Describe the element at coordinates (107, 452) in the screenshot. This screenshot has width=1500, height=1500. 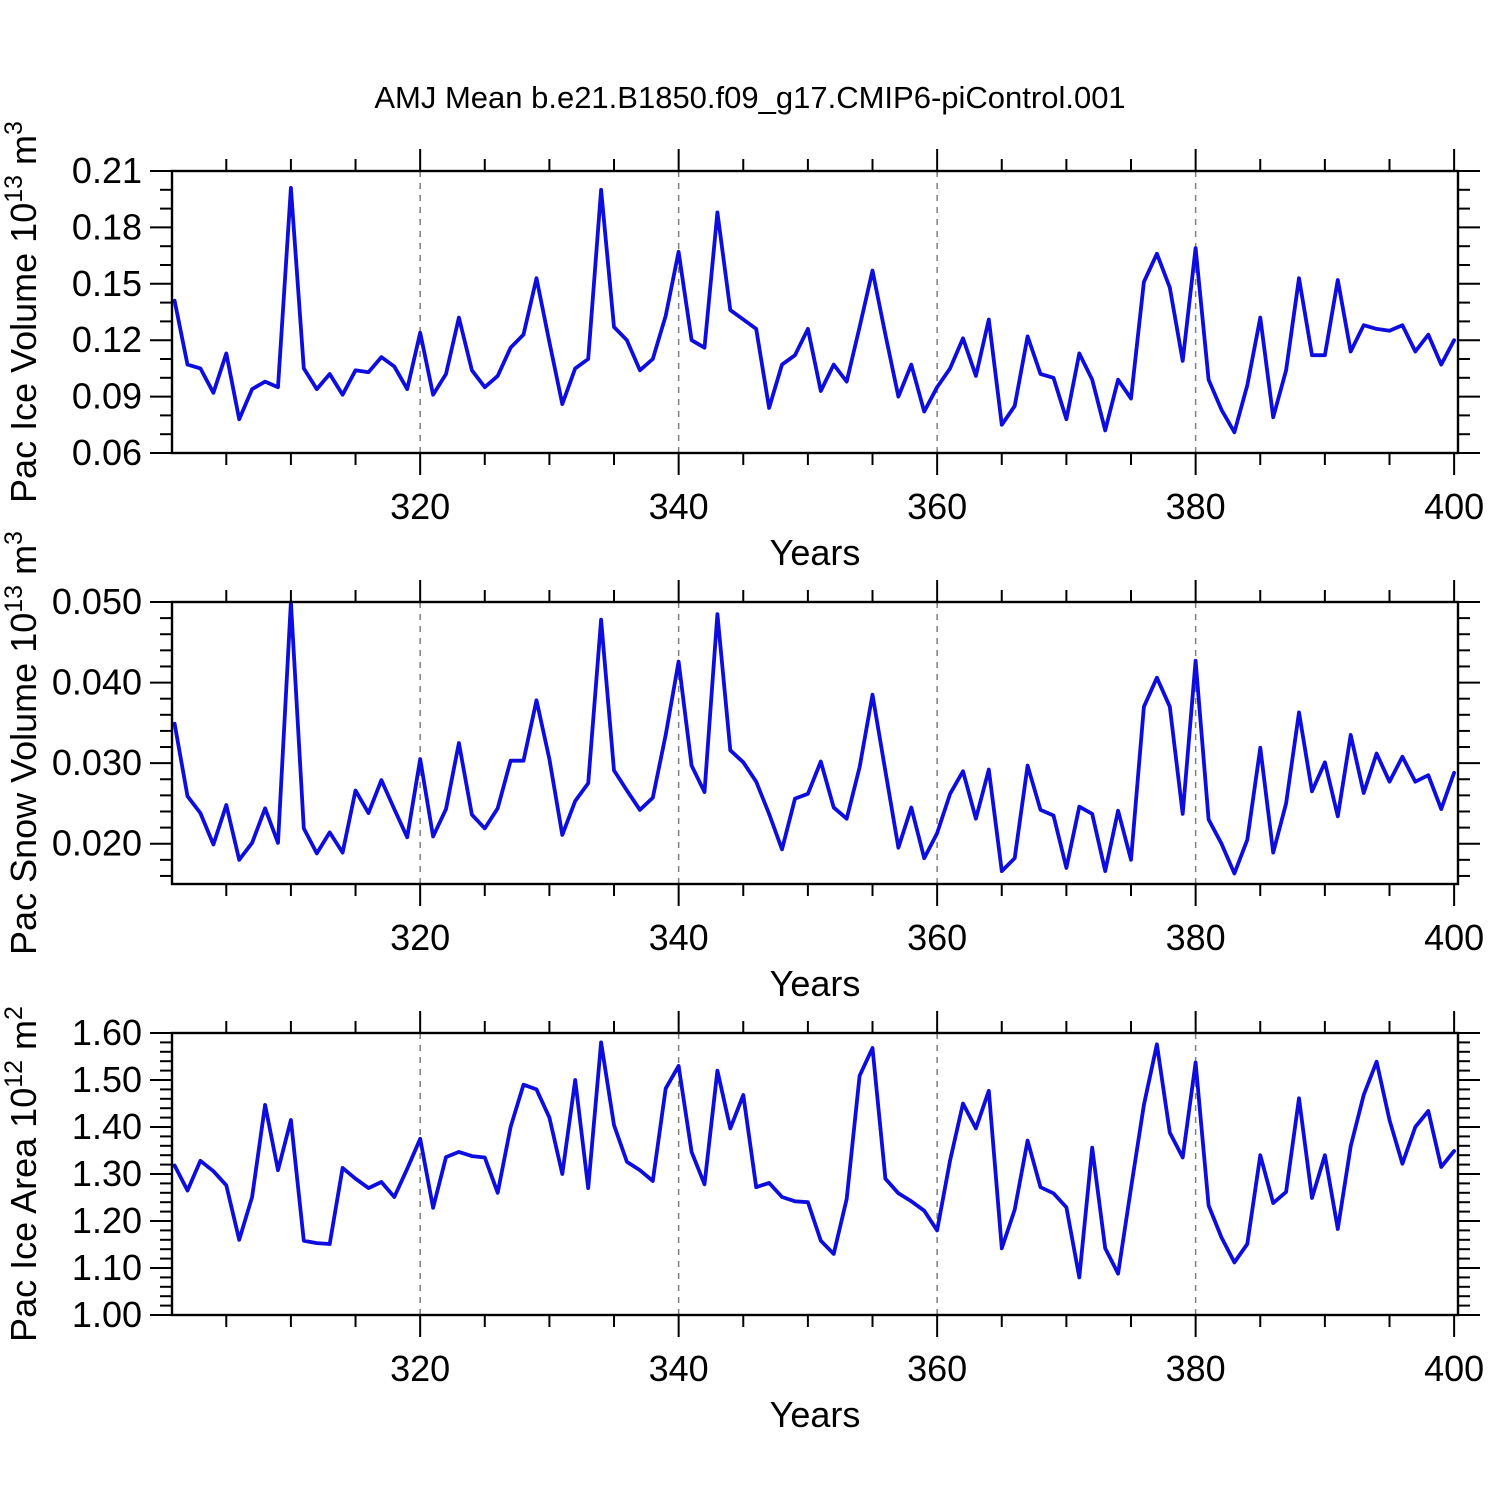
I see `y-tick-label: 0.06` at that location.